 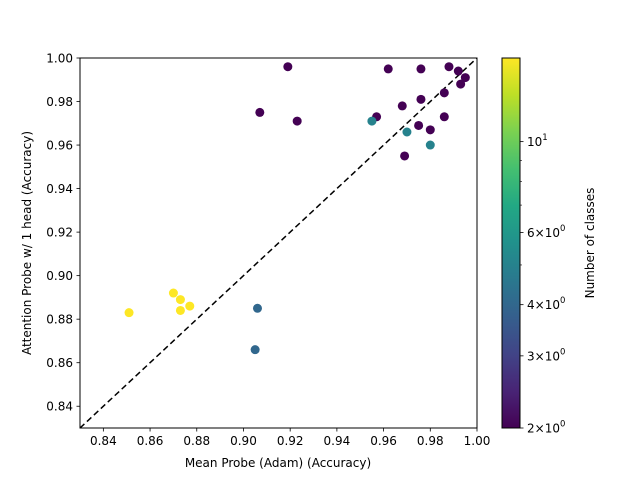 I want to click on colorbar-tick-label: 6×100, so click(x=546, y=232).